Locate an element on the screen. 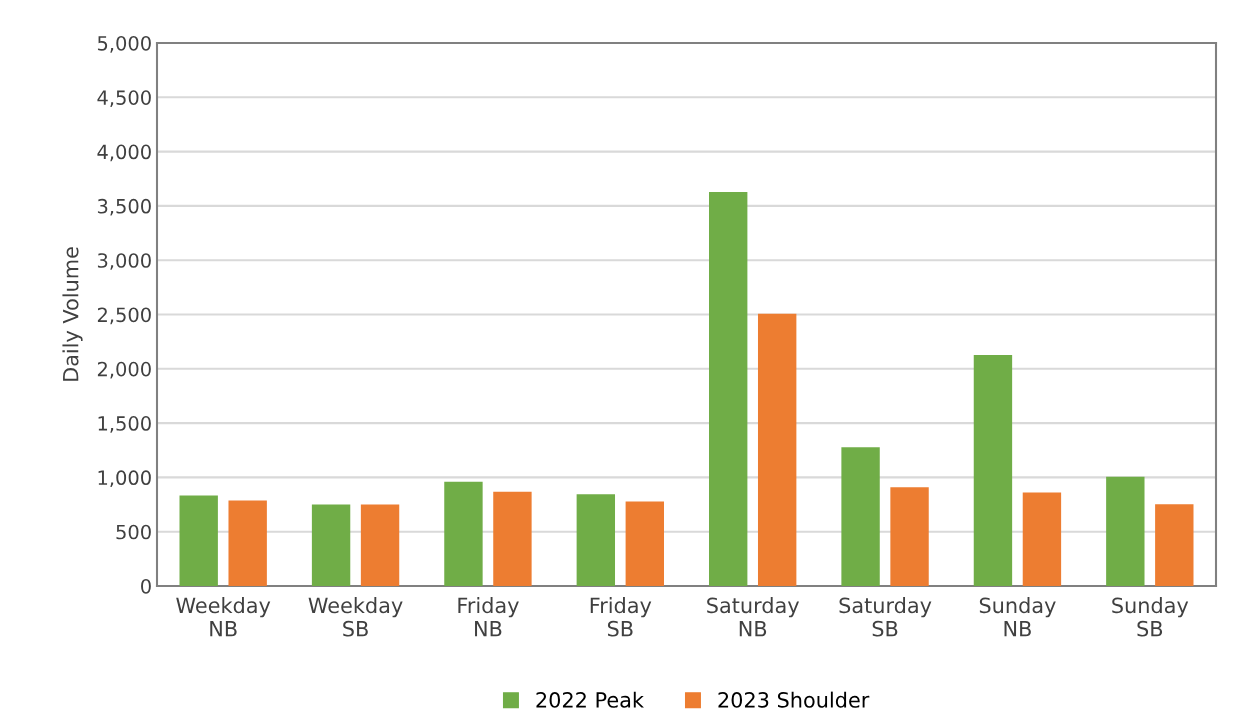  y-tick-label: 0 is located at coordinates (146, 586).